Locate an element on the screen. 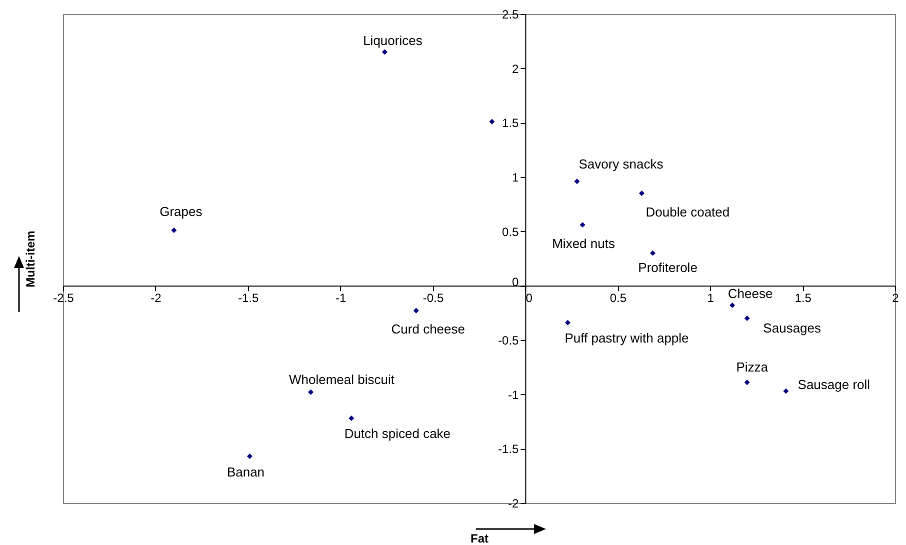 The width and height of the screenshot is (906, 545). data-label: Puff pastry with apple is located at coordinates (626, 338).